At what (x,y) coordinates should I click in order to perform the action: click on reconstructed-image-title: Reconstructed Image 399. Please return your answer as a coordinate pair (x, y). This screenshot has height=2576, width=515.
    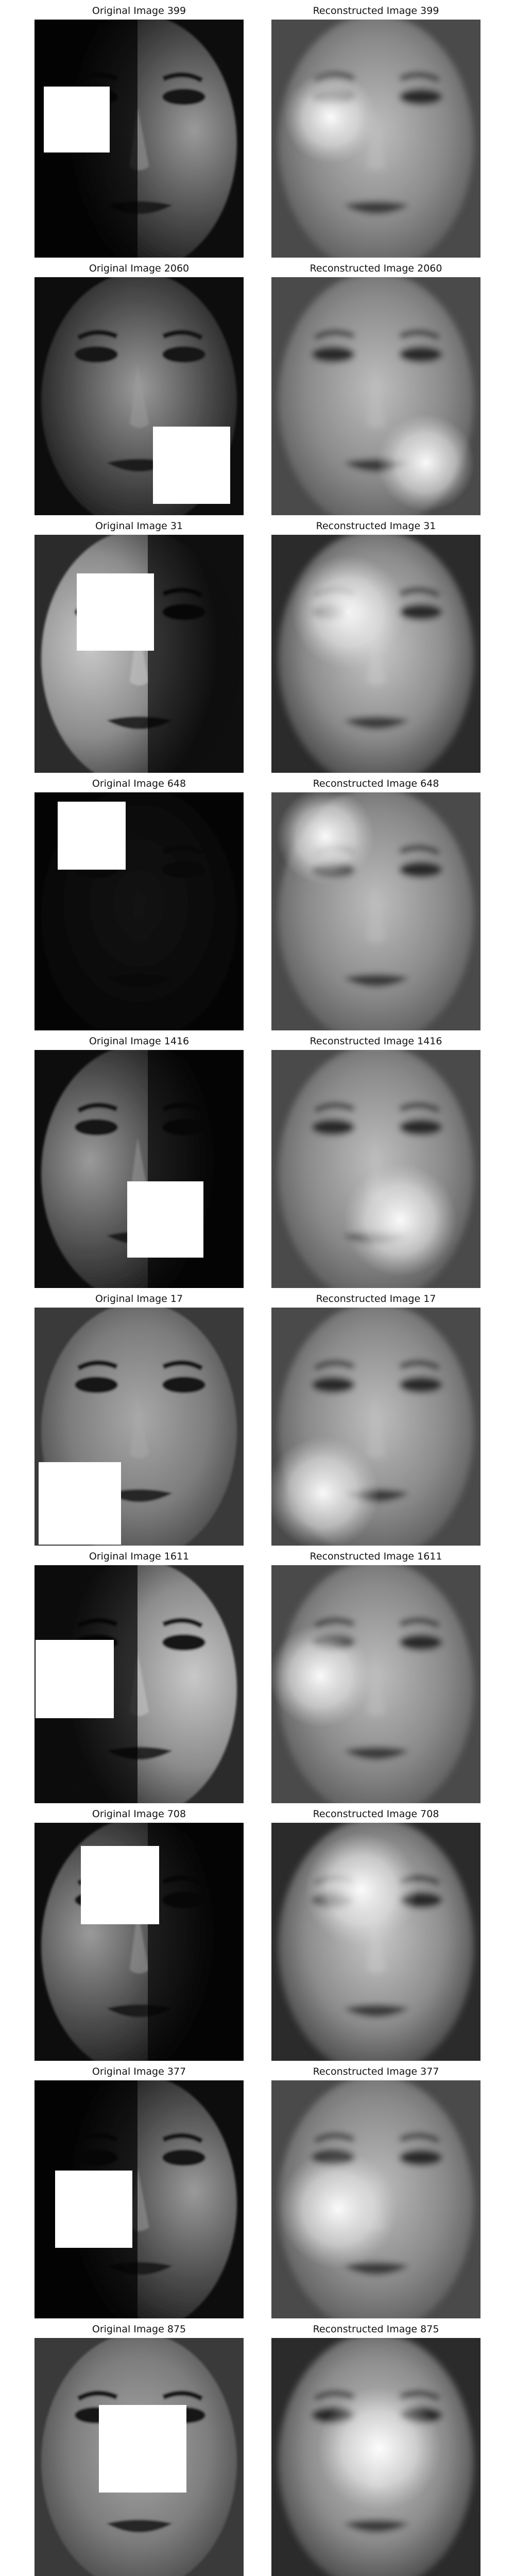
    Looking at the image, I should click on (376, 10).